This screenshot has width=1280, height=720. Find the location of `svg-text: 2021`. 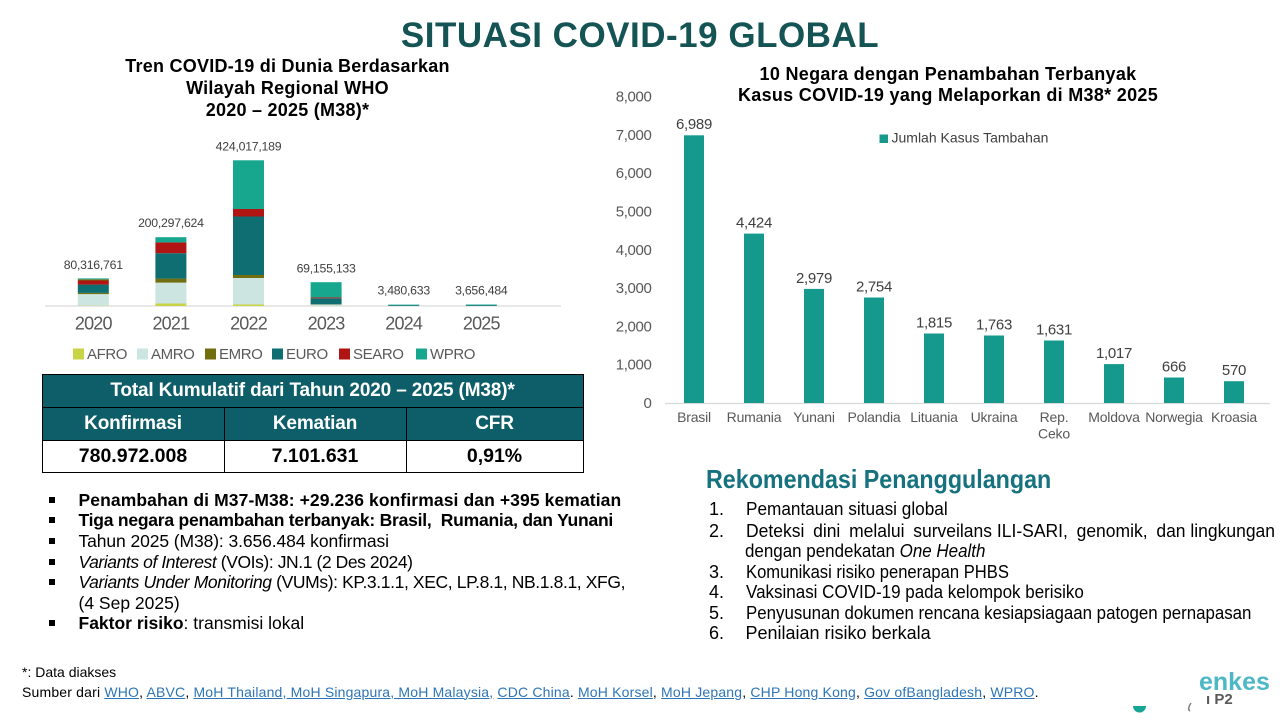

svg-text: 2021 is located at coordinates (171, 324).